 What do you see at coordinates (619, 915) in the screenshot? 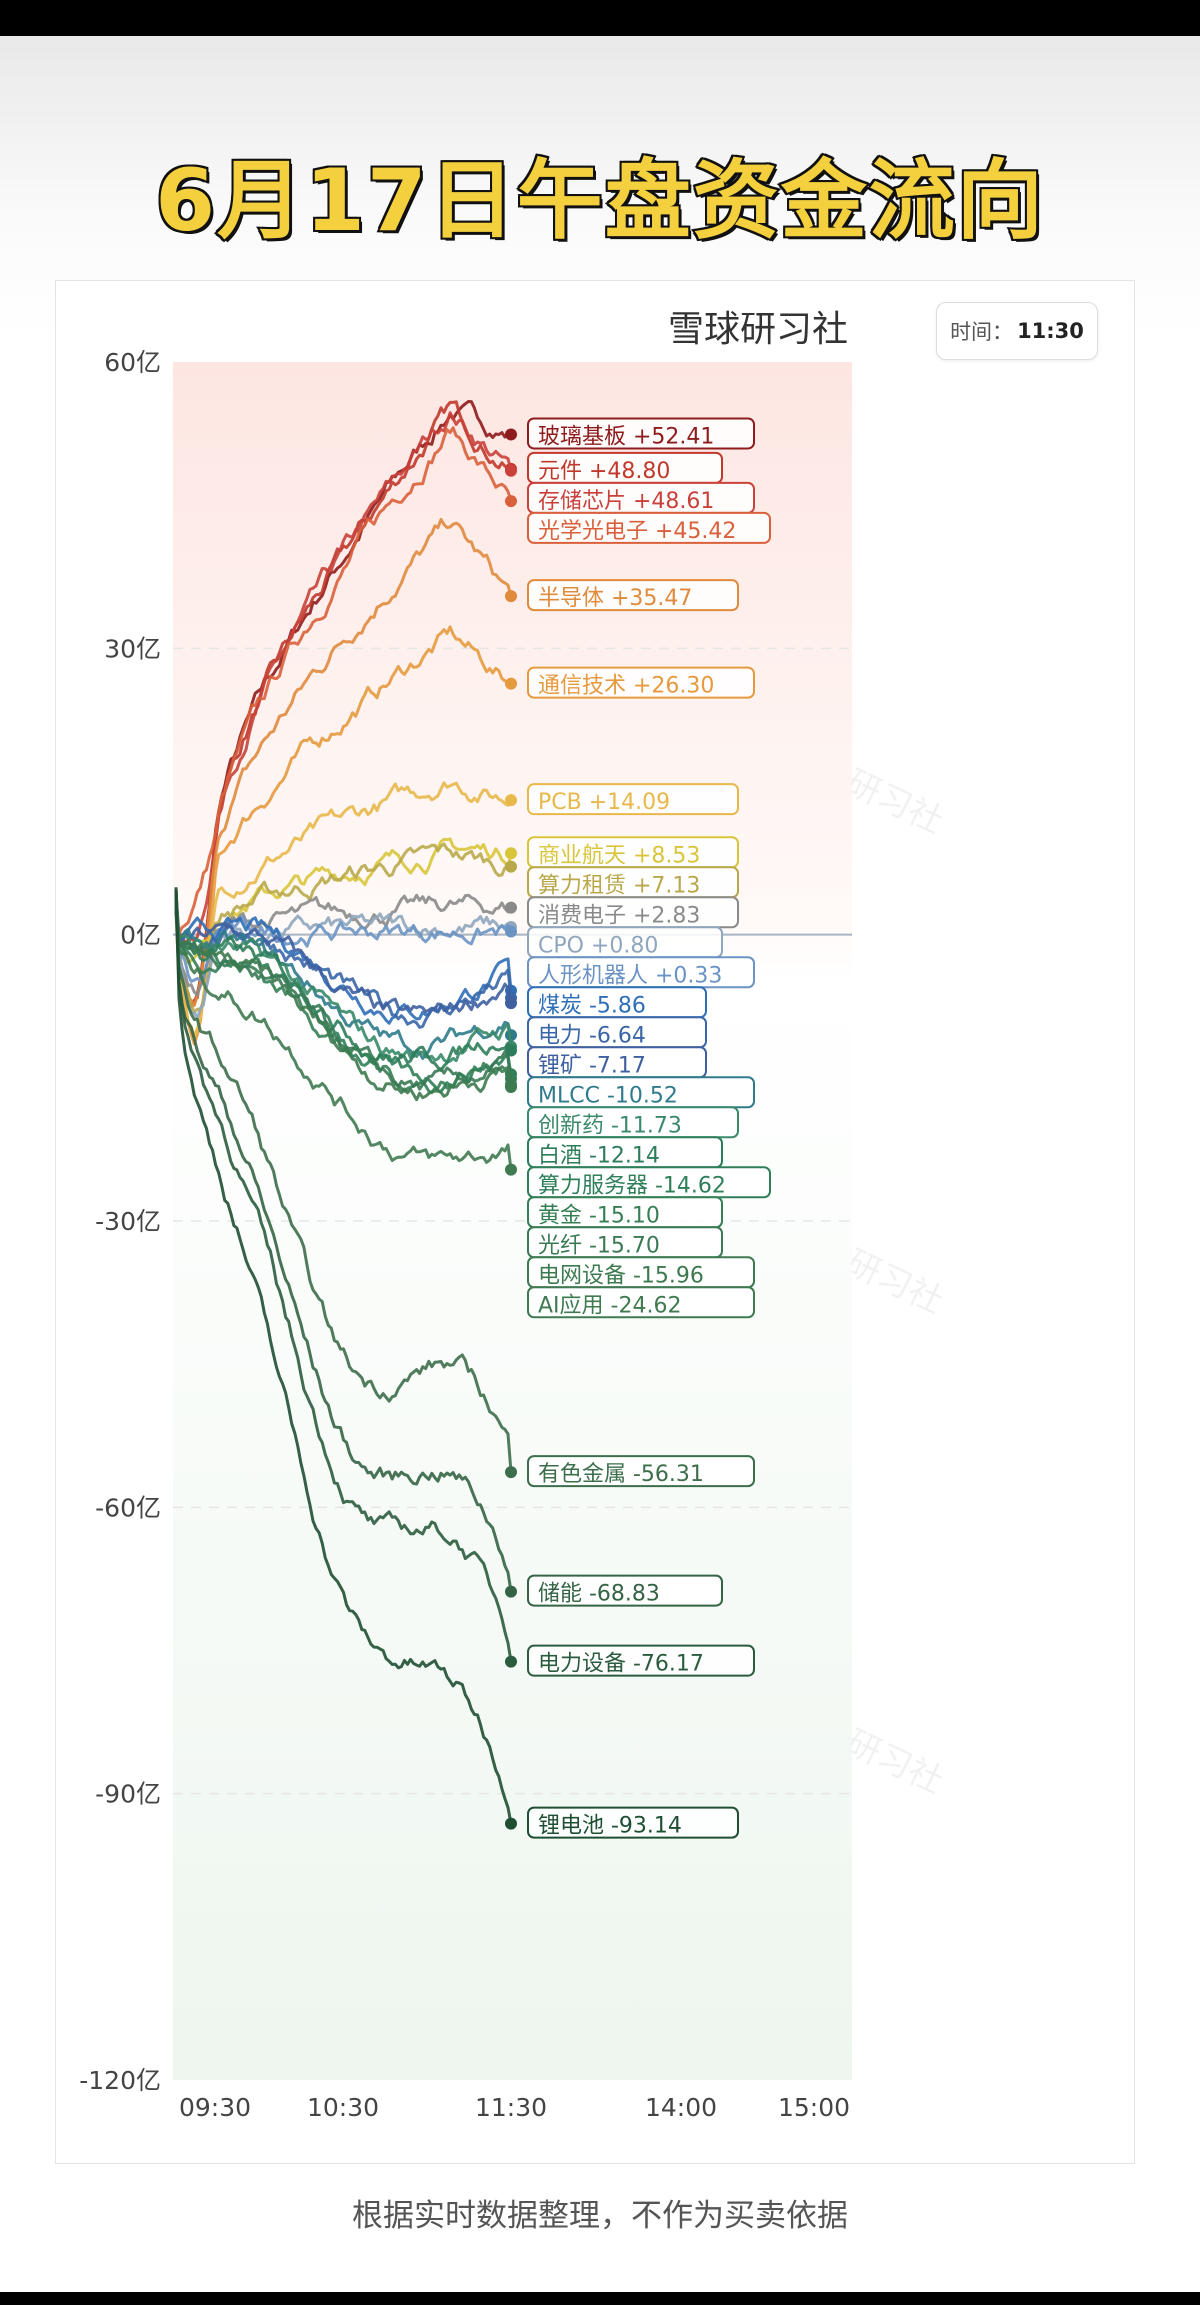
I see `series-label: 消费电子 +2.83` at bounding box center [619, 915].